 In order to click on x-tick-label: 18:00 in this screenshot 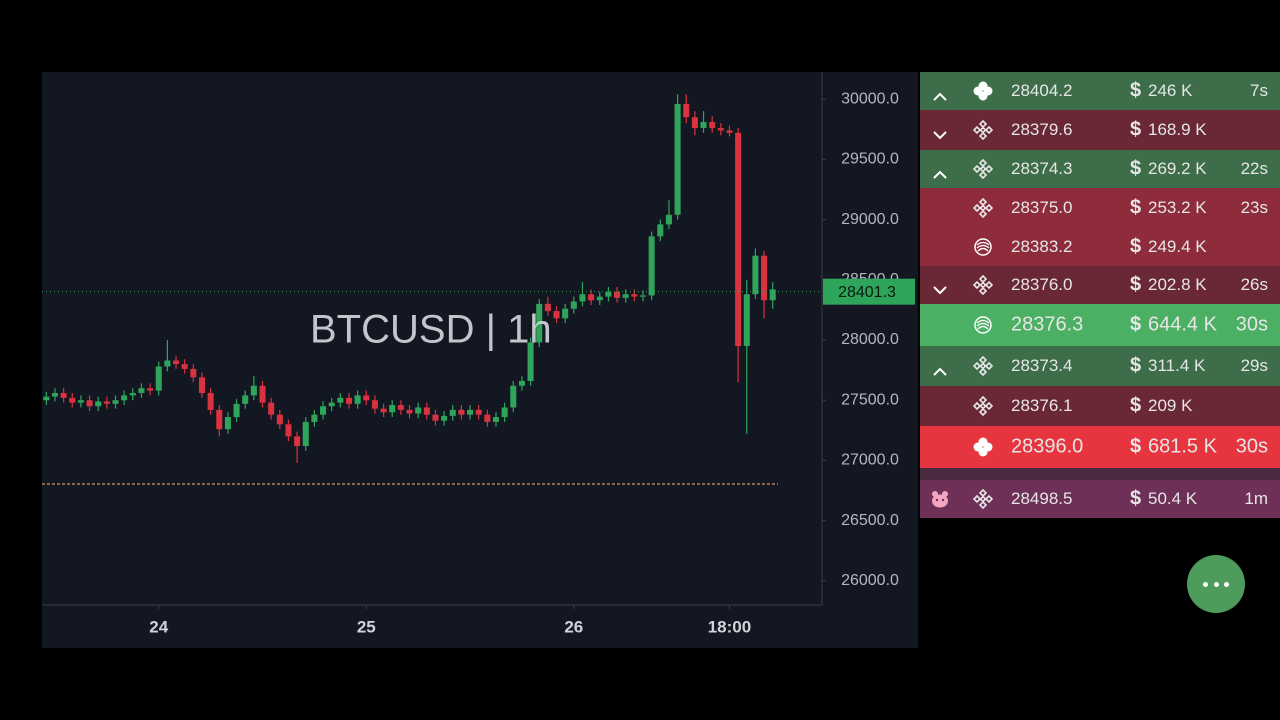, I will do `click(729, 626)`.